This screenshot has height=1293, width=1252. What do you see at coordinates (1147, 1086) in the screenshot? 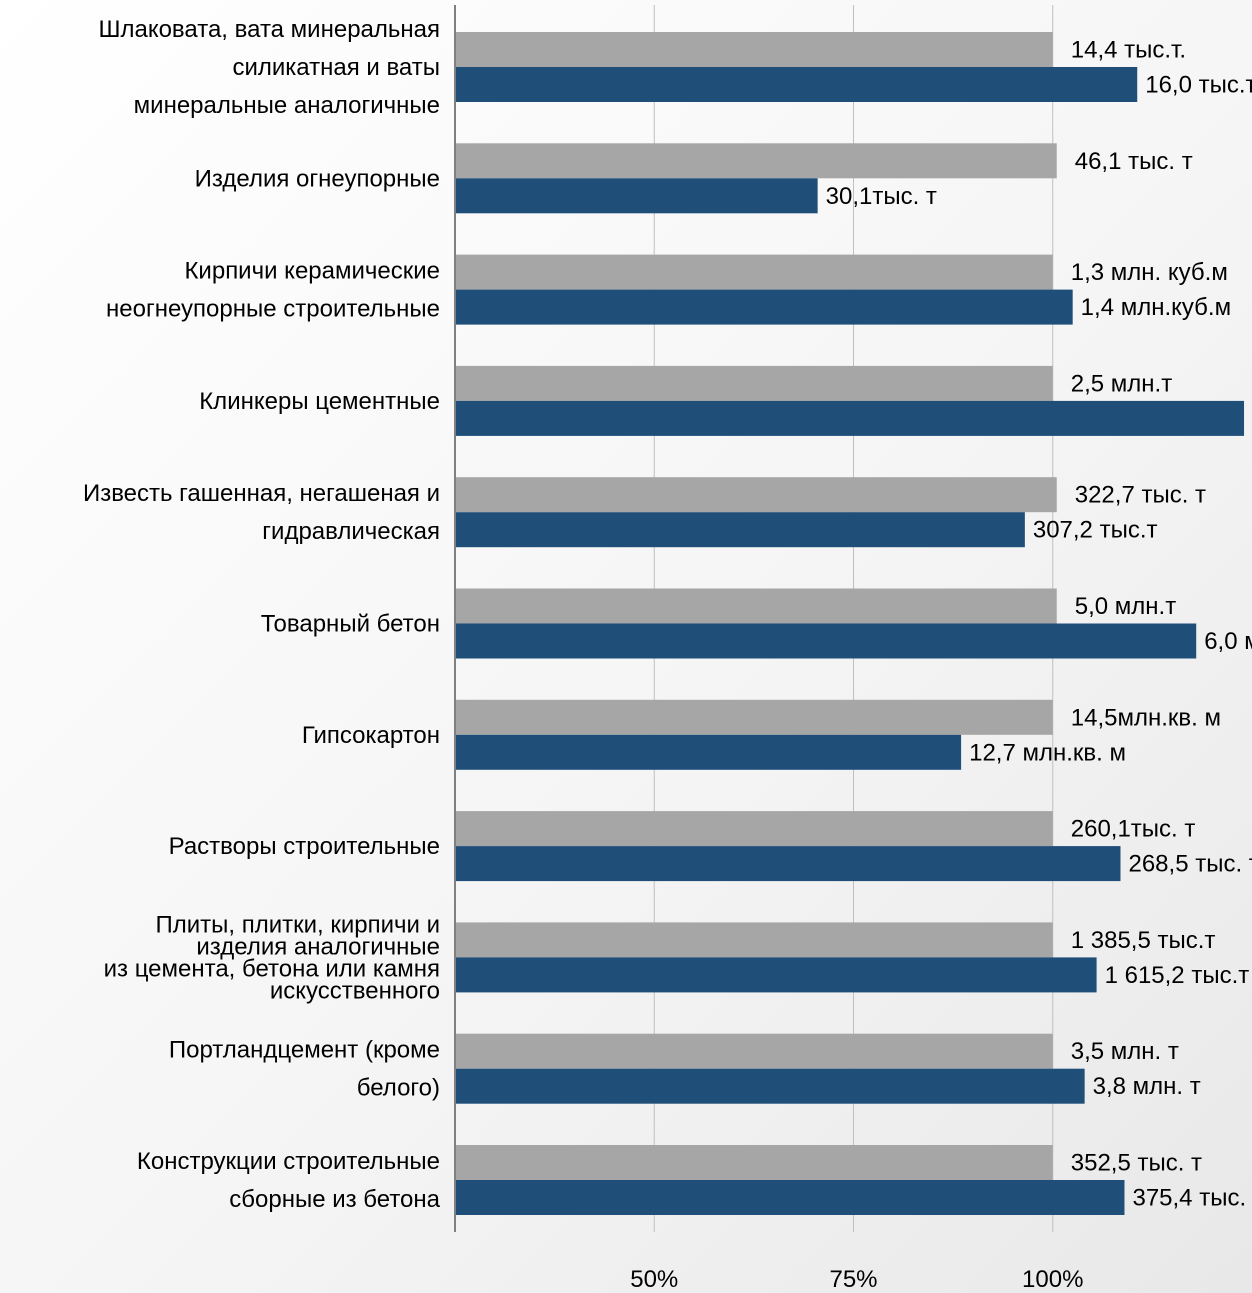
I see `bar-value-label-current: 3,8 млн. т` at bounding box center [1147, 1086].